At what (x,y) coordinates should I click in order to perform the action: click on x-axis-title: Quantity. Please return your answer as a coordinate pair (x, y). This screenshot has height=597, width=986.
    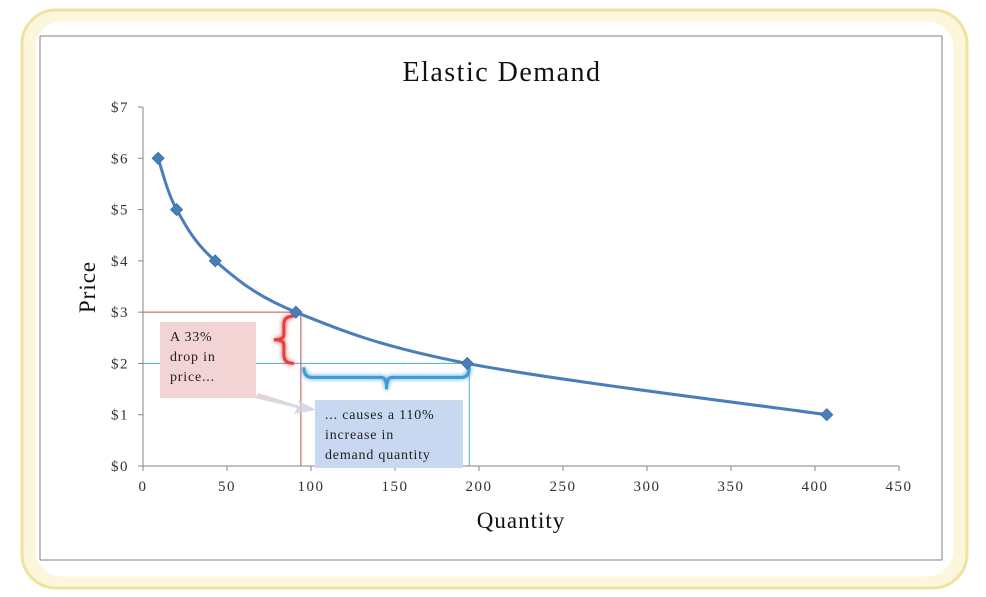
    Looking at the image, I should click on (521, 520).